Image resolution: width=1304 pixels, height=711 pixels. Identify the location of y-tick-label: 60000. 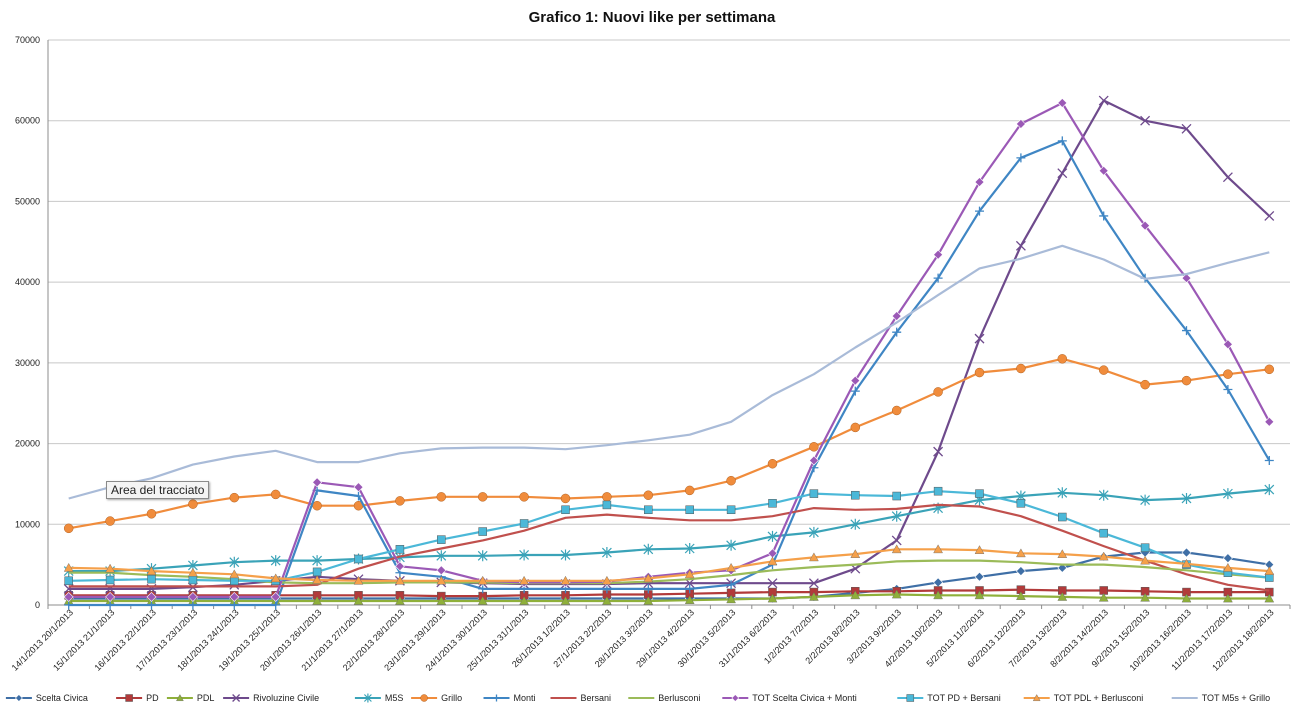
(27, 121).